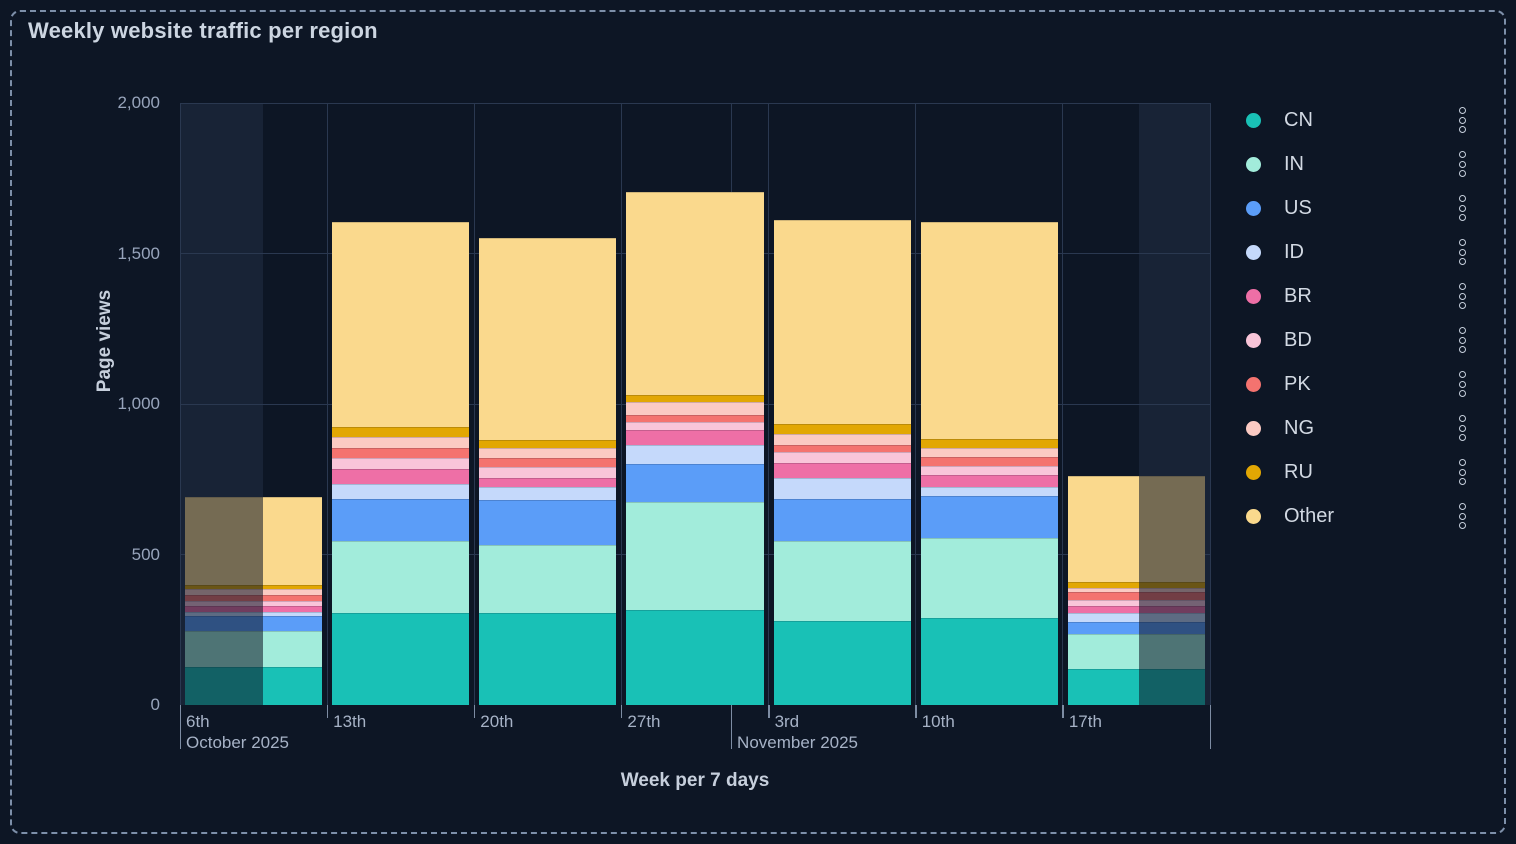  What do you see at coordinates (1297, 383) in the screenshot?
I see `legend-label: PK` at bounding box center [1297, 383].